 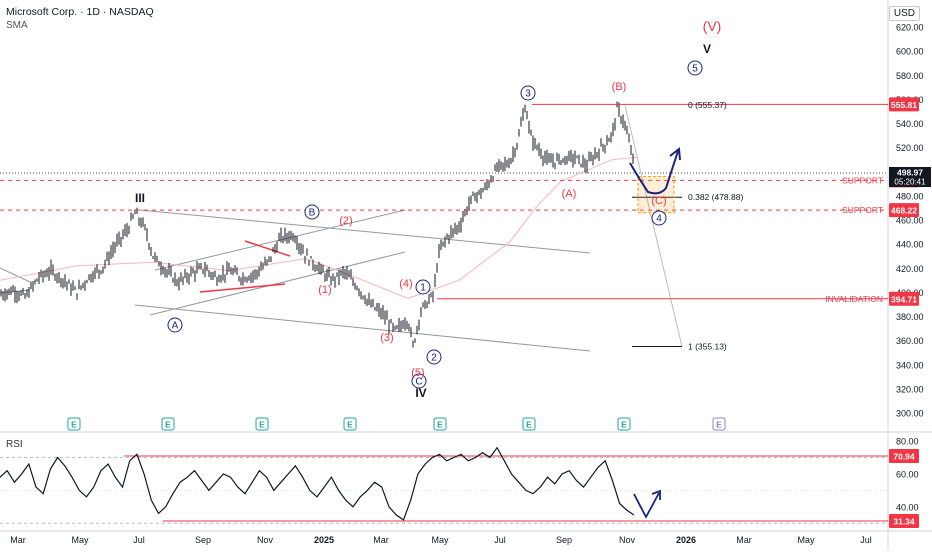 What do you see at coordinates (910, 52) in the screenshot?
I see `y-tick-label: 600.00` at bounding box center [910, 52].